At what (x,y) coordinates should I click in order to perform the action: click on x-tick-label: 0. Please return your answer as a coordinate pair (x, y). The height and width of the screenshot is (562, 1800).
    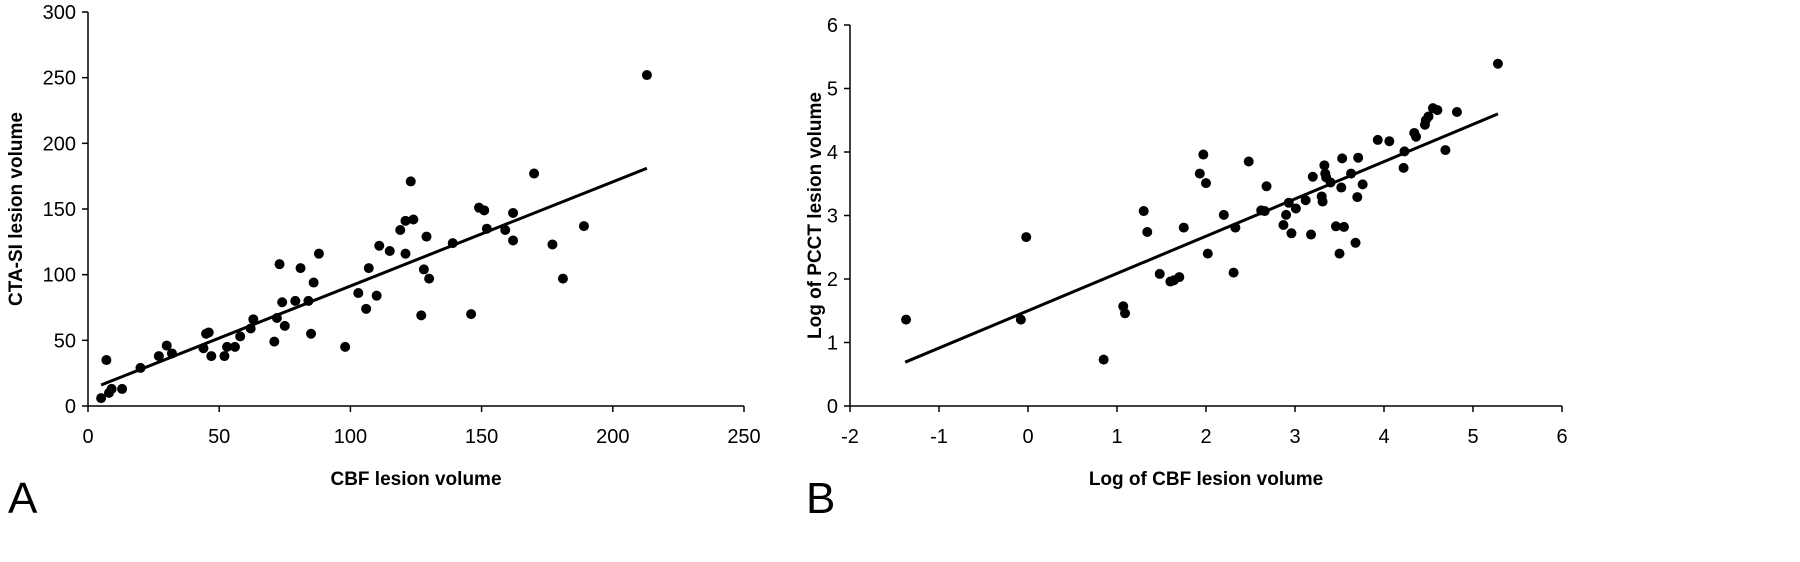
    Looking at the image, I should click on (87, 437).